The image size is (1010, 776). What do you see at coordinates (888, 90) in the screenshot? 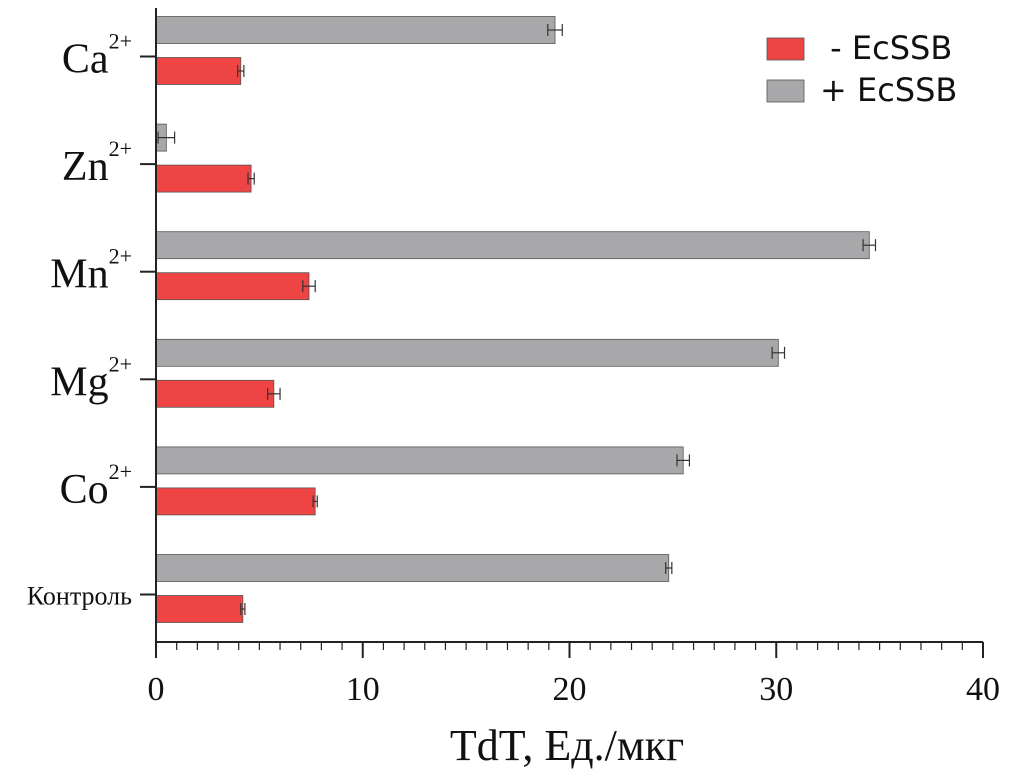
I see `legend-label-1: + EcSSB` at bounding box center [888, 90].